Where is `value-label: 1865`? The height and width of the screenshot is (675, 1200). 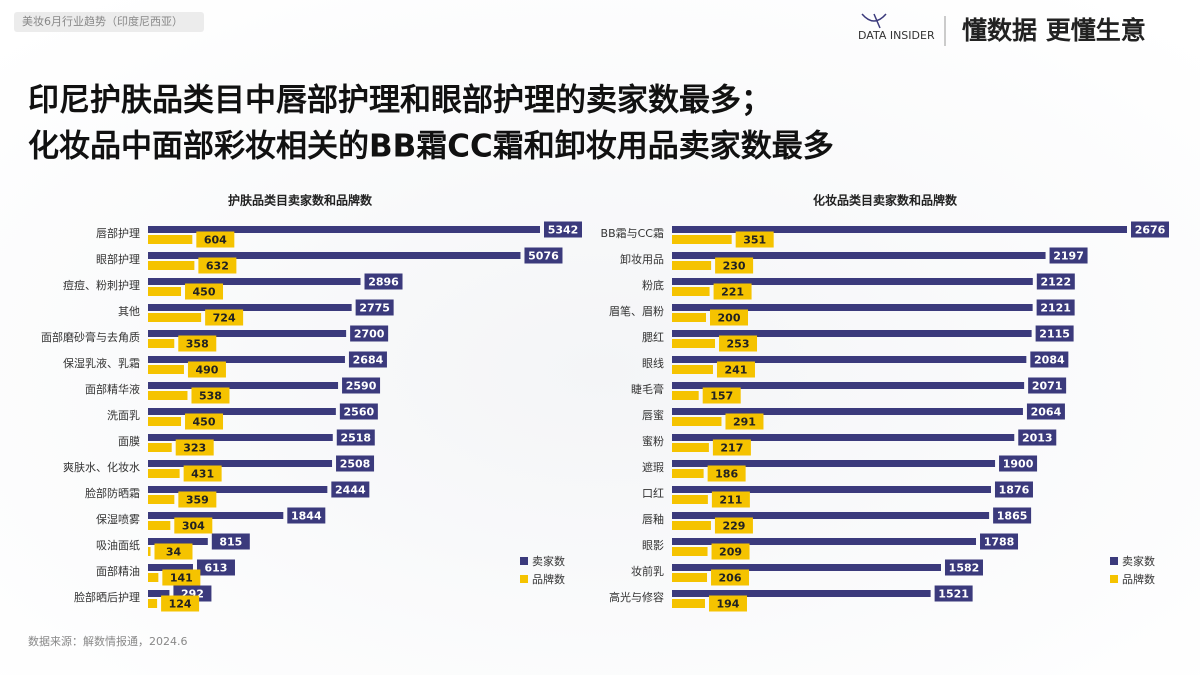 value-label: 1865 is located at coordinates (1012, 516).